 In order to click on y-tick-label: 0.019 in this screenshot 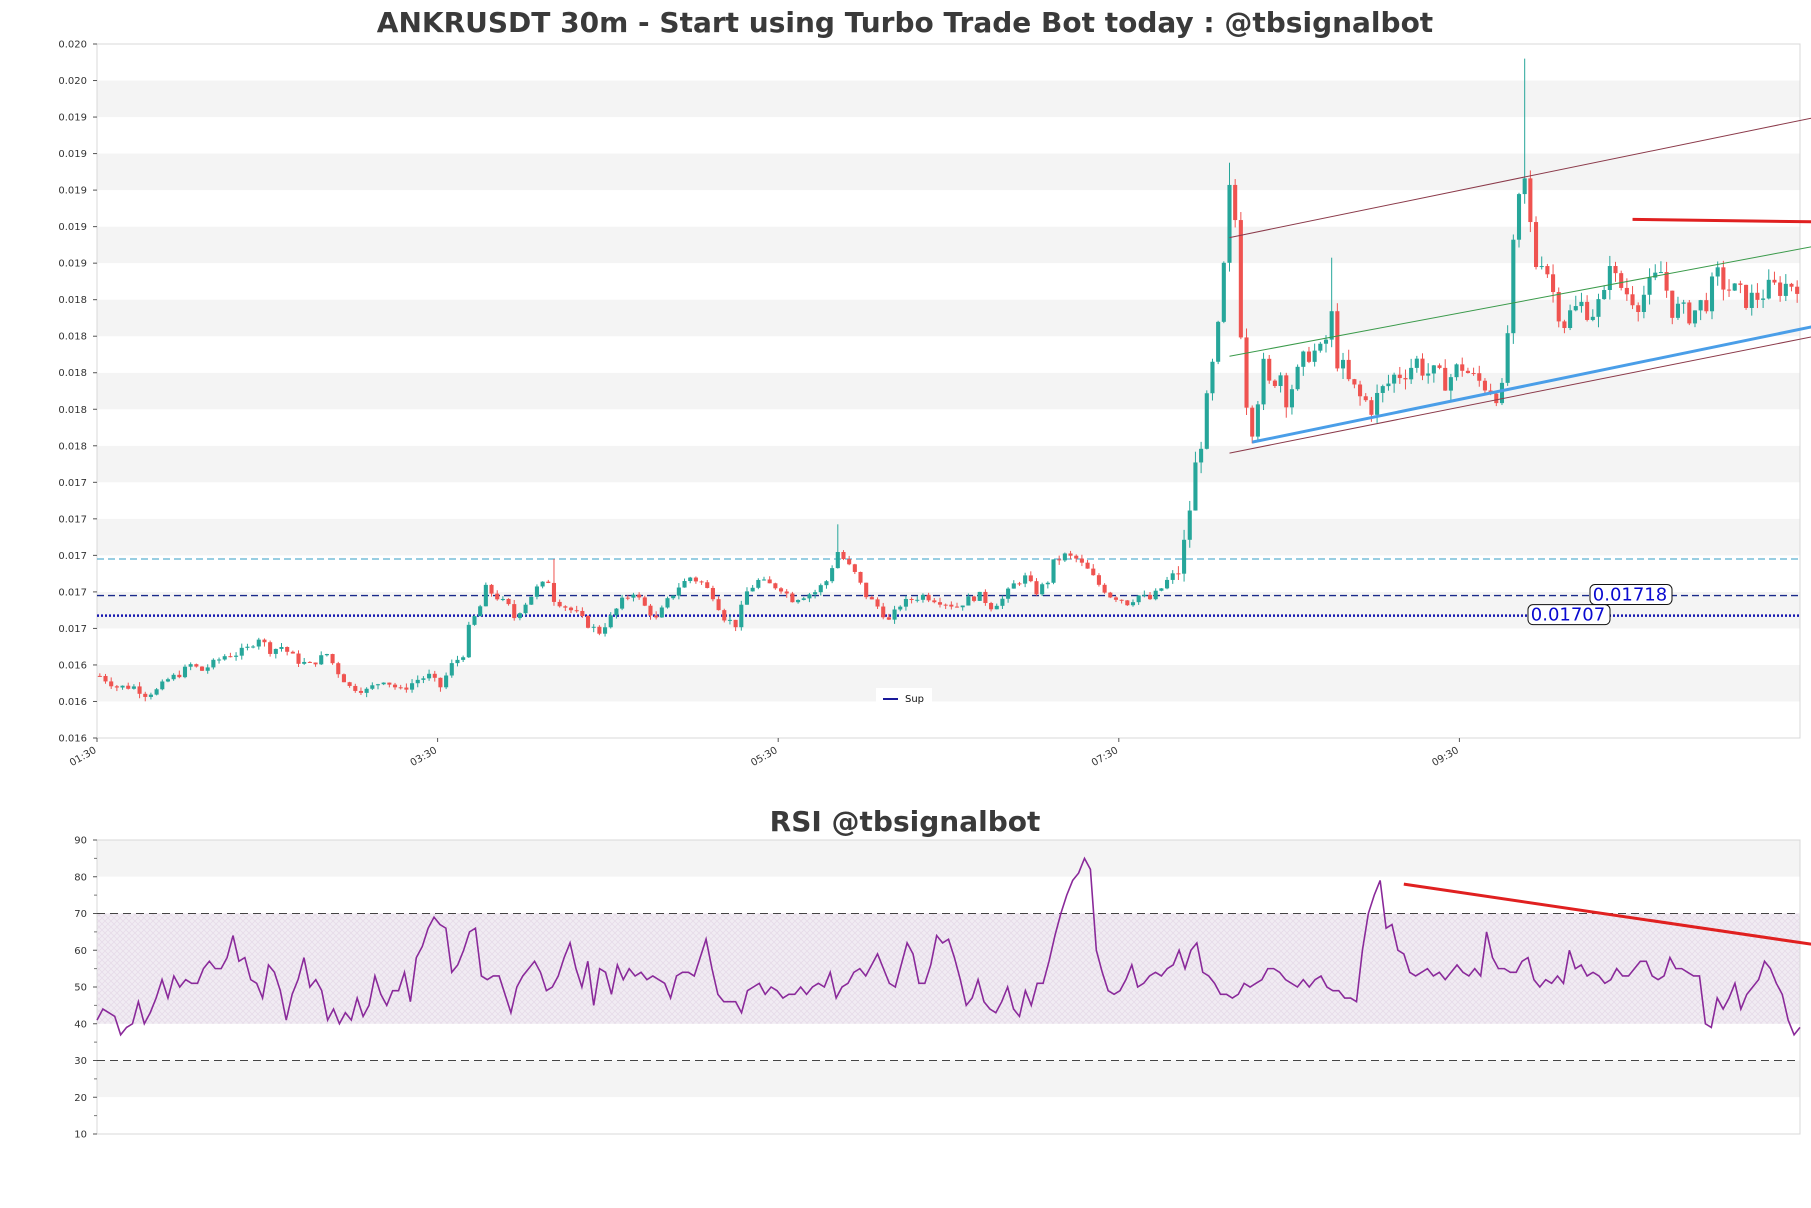, I will do `click(72, 154)`.